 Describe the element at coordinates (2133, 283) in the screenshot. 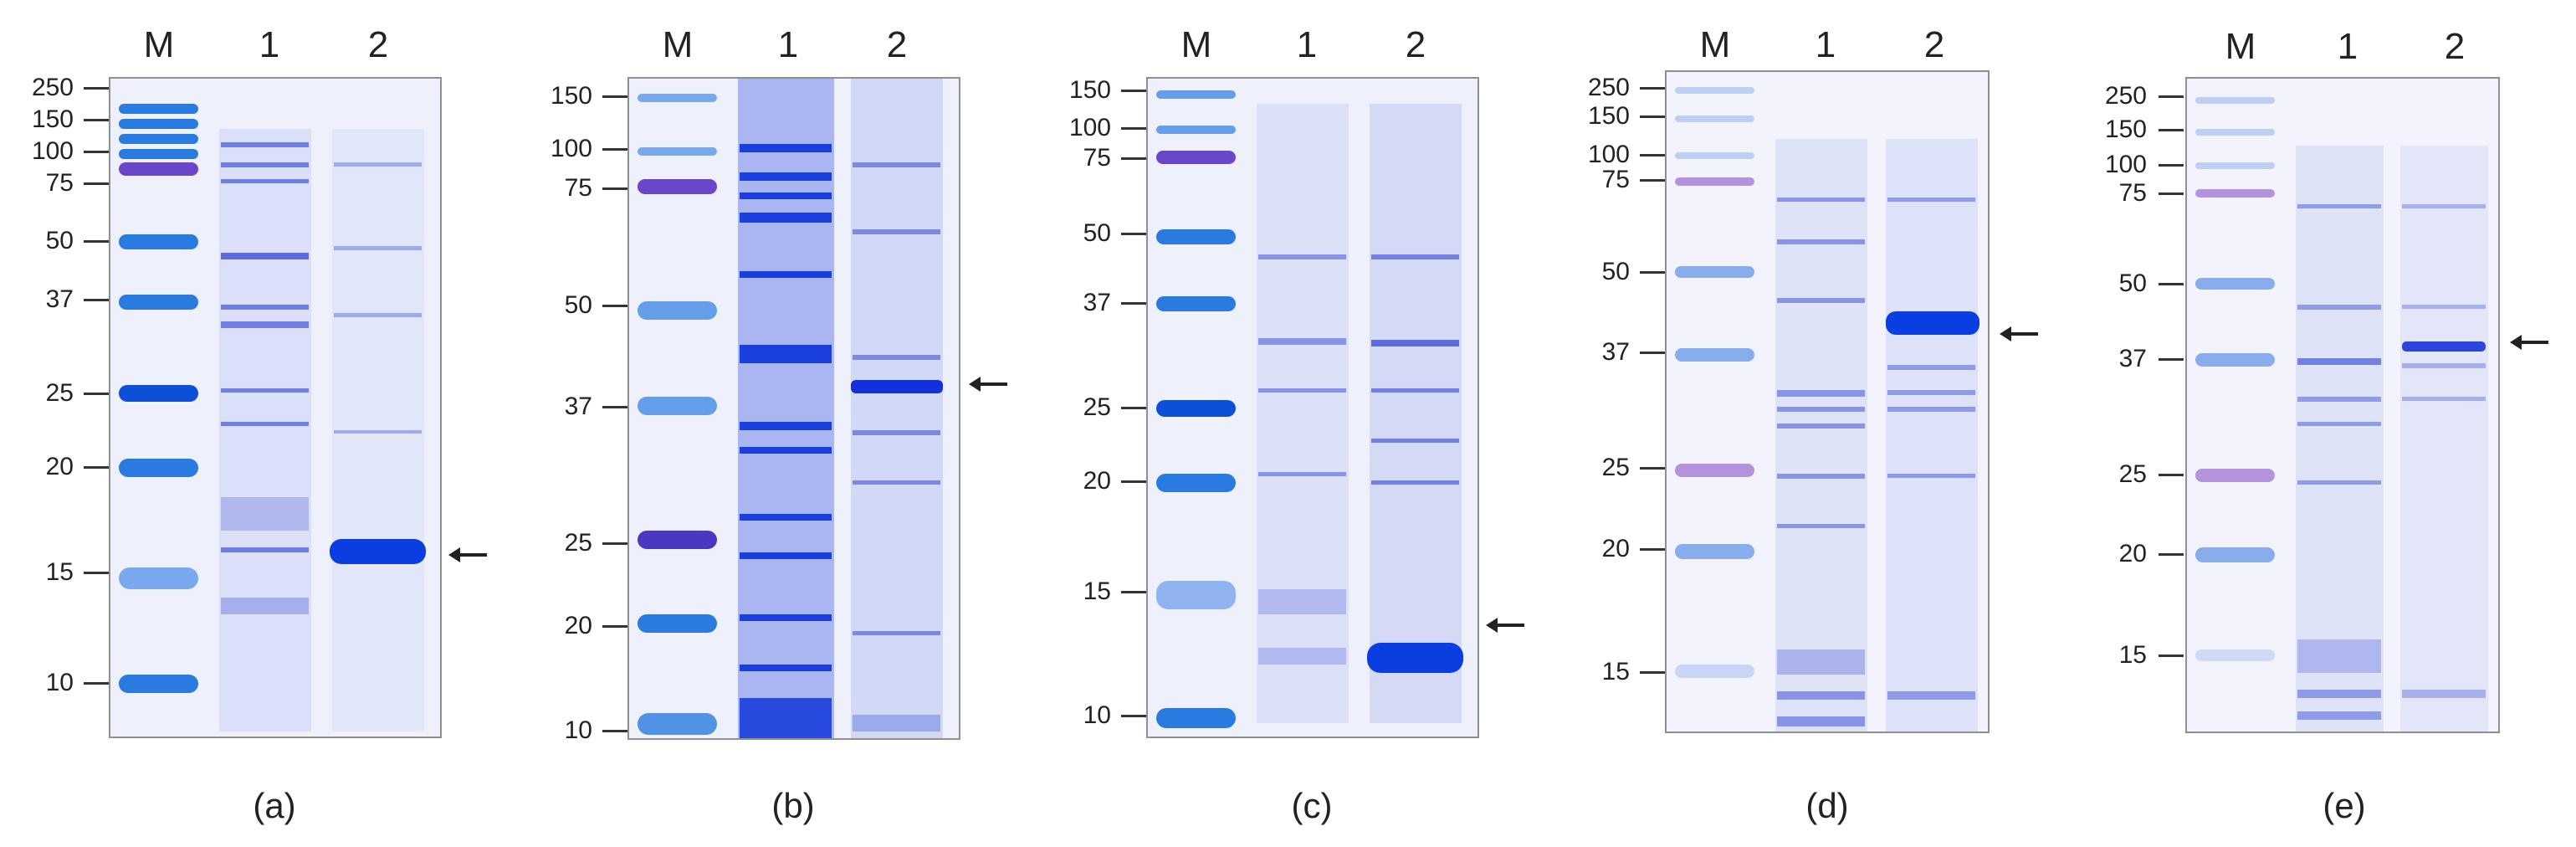

I see `mw-label: 50` at that location.